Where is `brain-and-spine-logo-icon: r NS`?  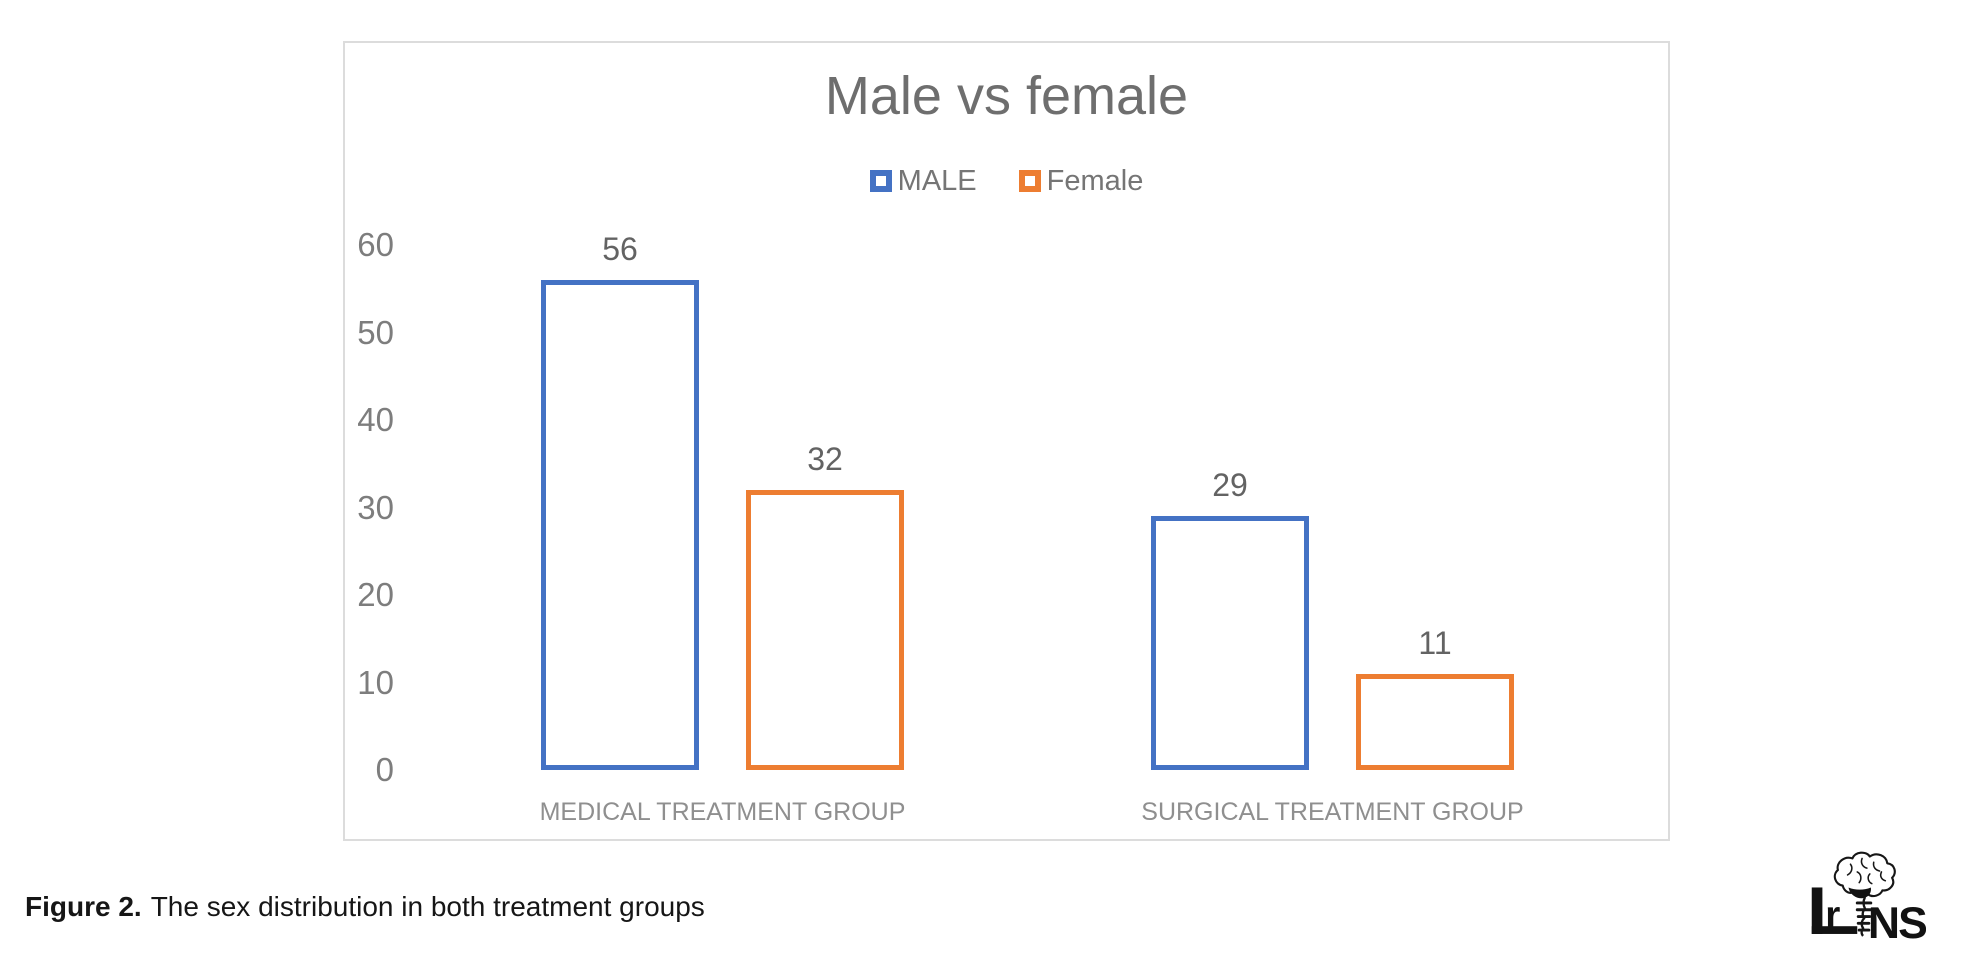 brain-and-spine-logo-icon: r NS is located at coordinates (1869, 899).